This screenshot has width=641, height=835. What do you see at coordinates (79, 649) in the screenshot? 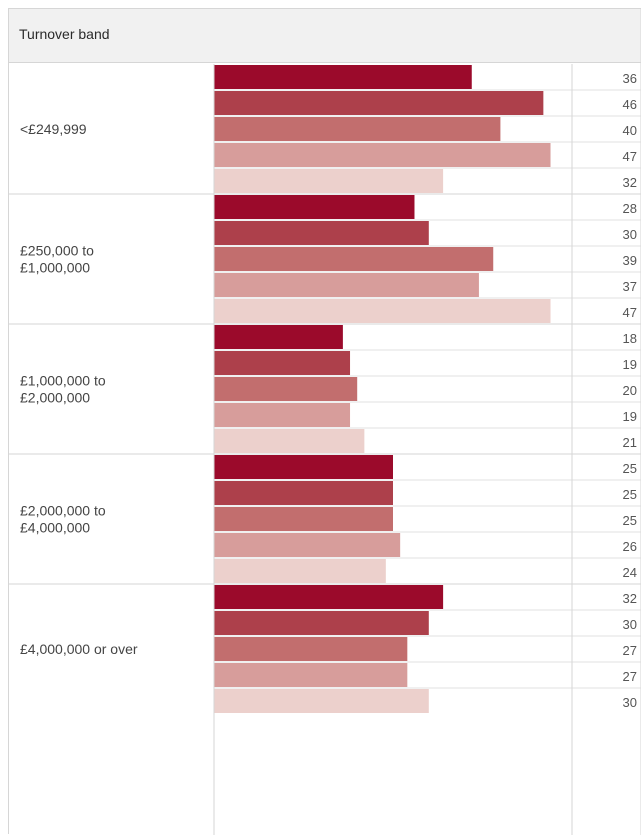
I see `category-label: £4,000,000 or over` at bounding box center [79, 649].